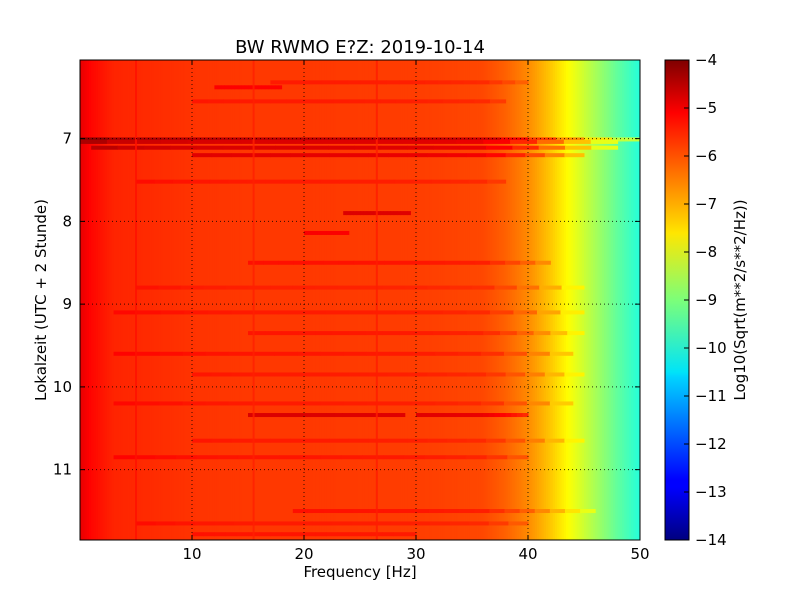  What do you see at coordinates (711, 444) in the screenshot?
I see `colorbar-tick-label: −12` at bounding box center [711, 444].